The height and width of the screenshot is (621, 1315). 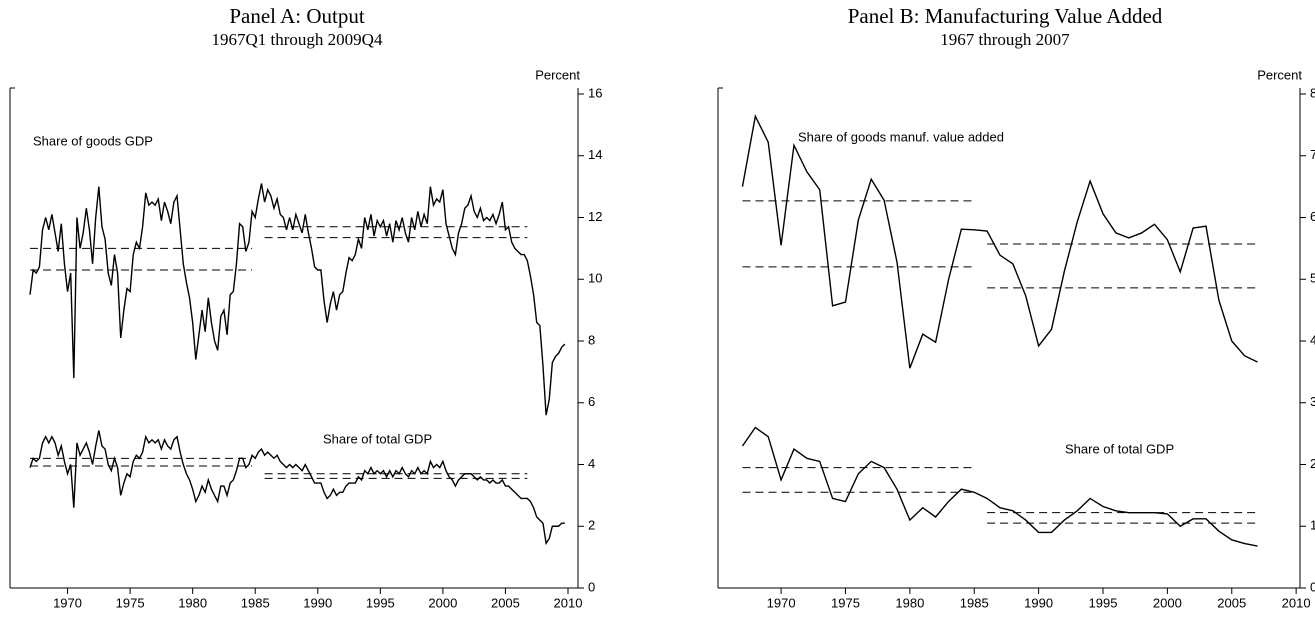 I want to click on y-tick-label: 16, so click(x=595, y=92).